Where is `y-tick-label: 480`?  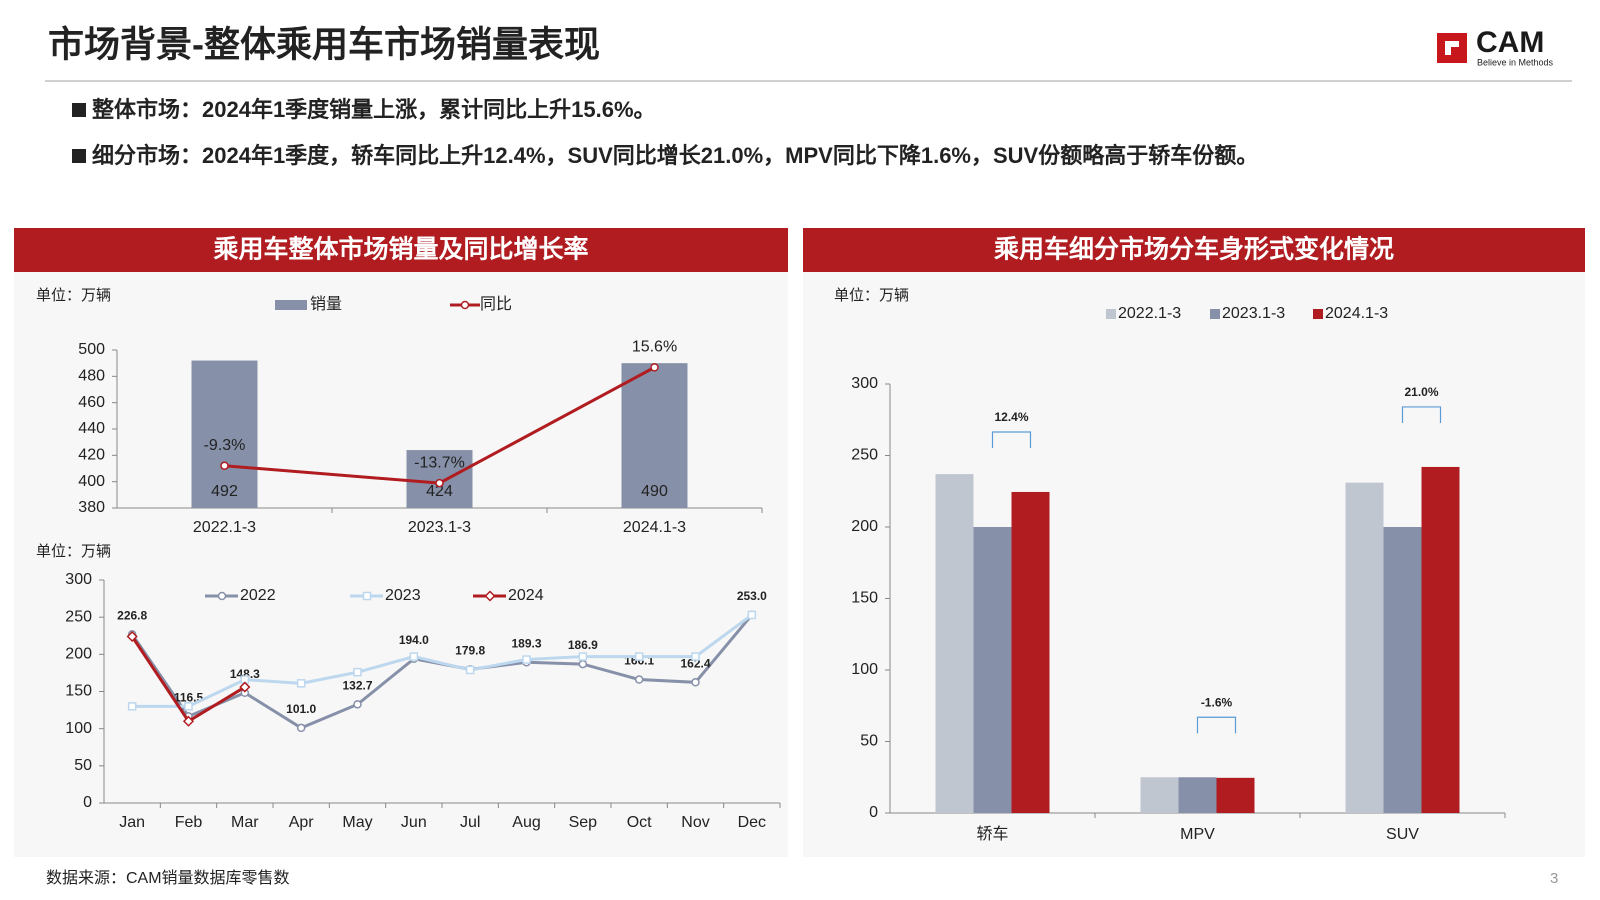 y-tick-label: 480 is located at coordinates (91, 376).